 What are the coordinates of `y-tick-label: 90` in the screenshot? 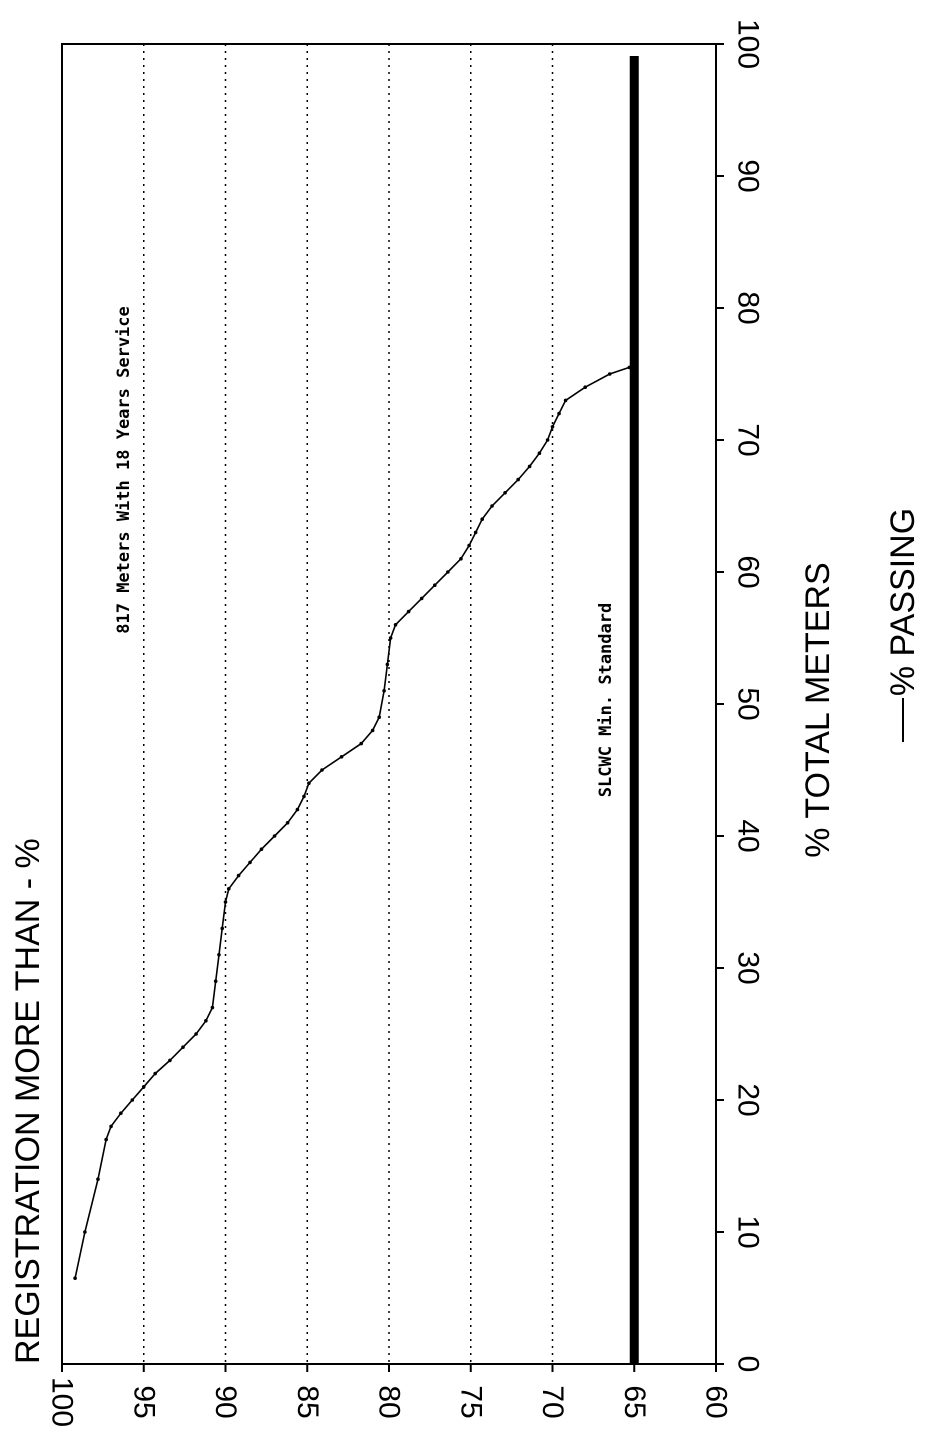 It's located at (225, 1401).